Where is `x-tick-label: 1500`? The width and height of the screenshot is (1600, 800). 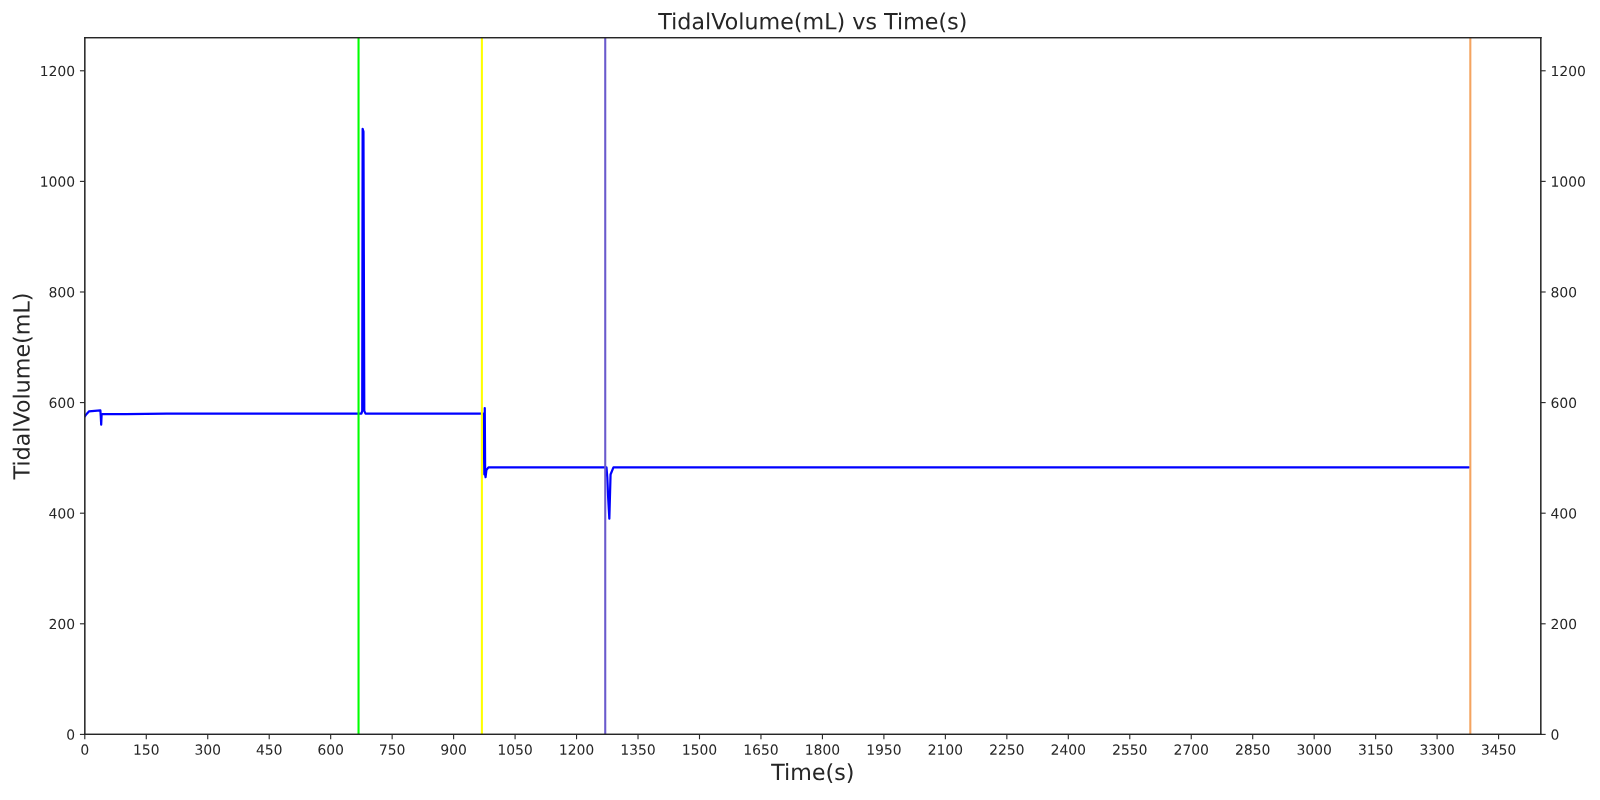
x-tick-label: 1500 is located at coordinates (700, 749).